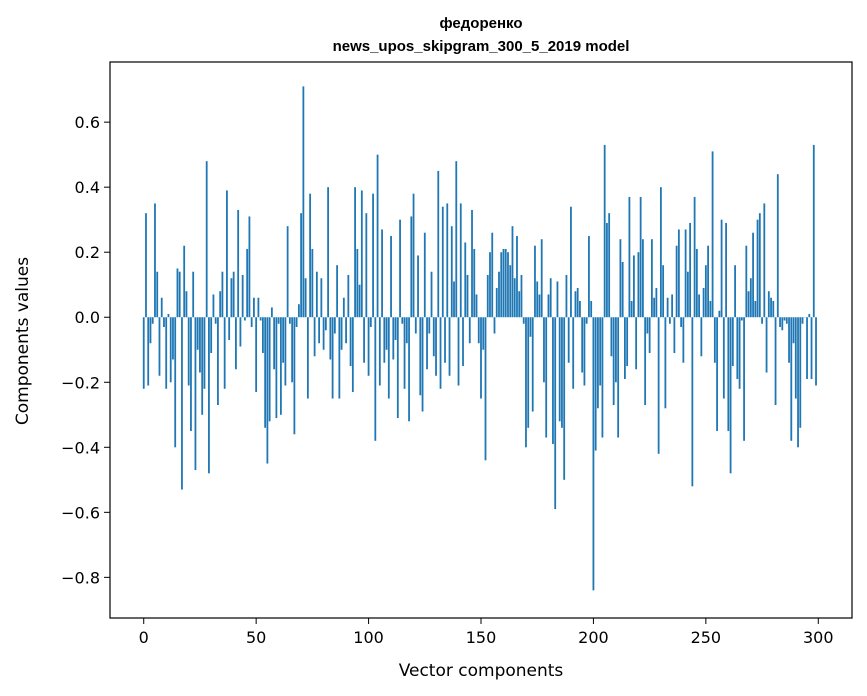 The image size is (867, 696). I want to click on x-tick-label: 100, so click(368, 637).